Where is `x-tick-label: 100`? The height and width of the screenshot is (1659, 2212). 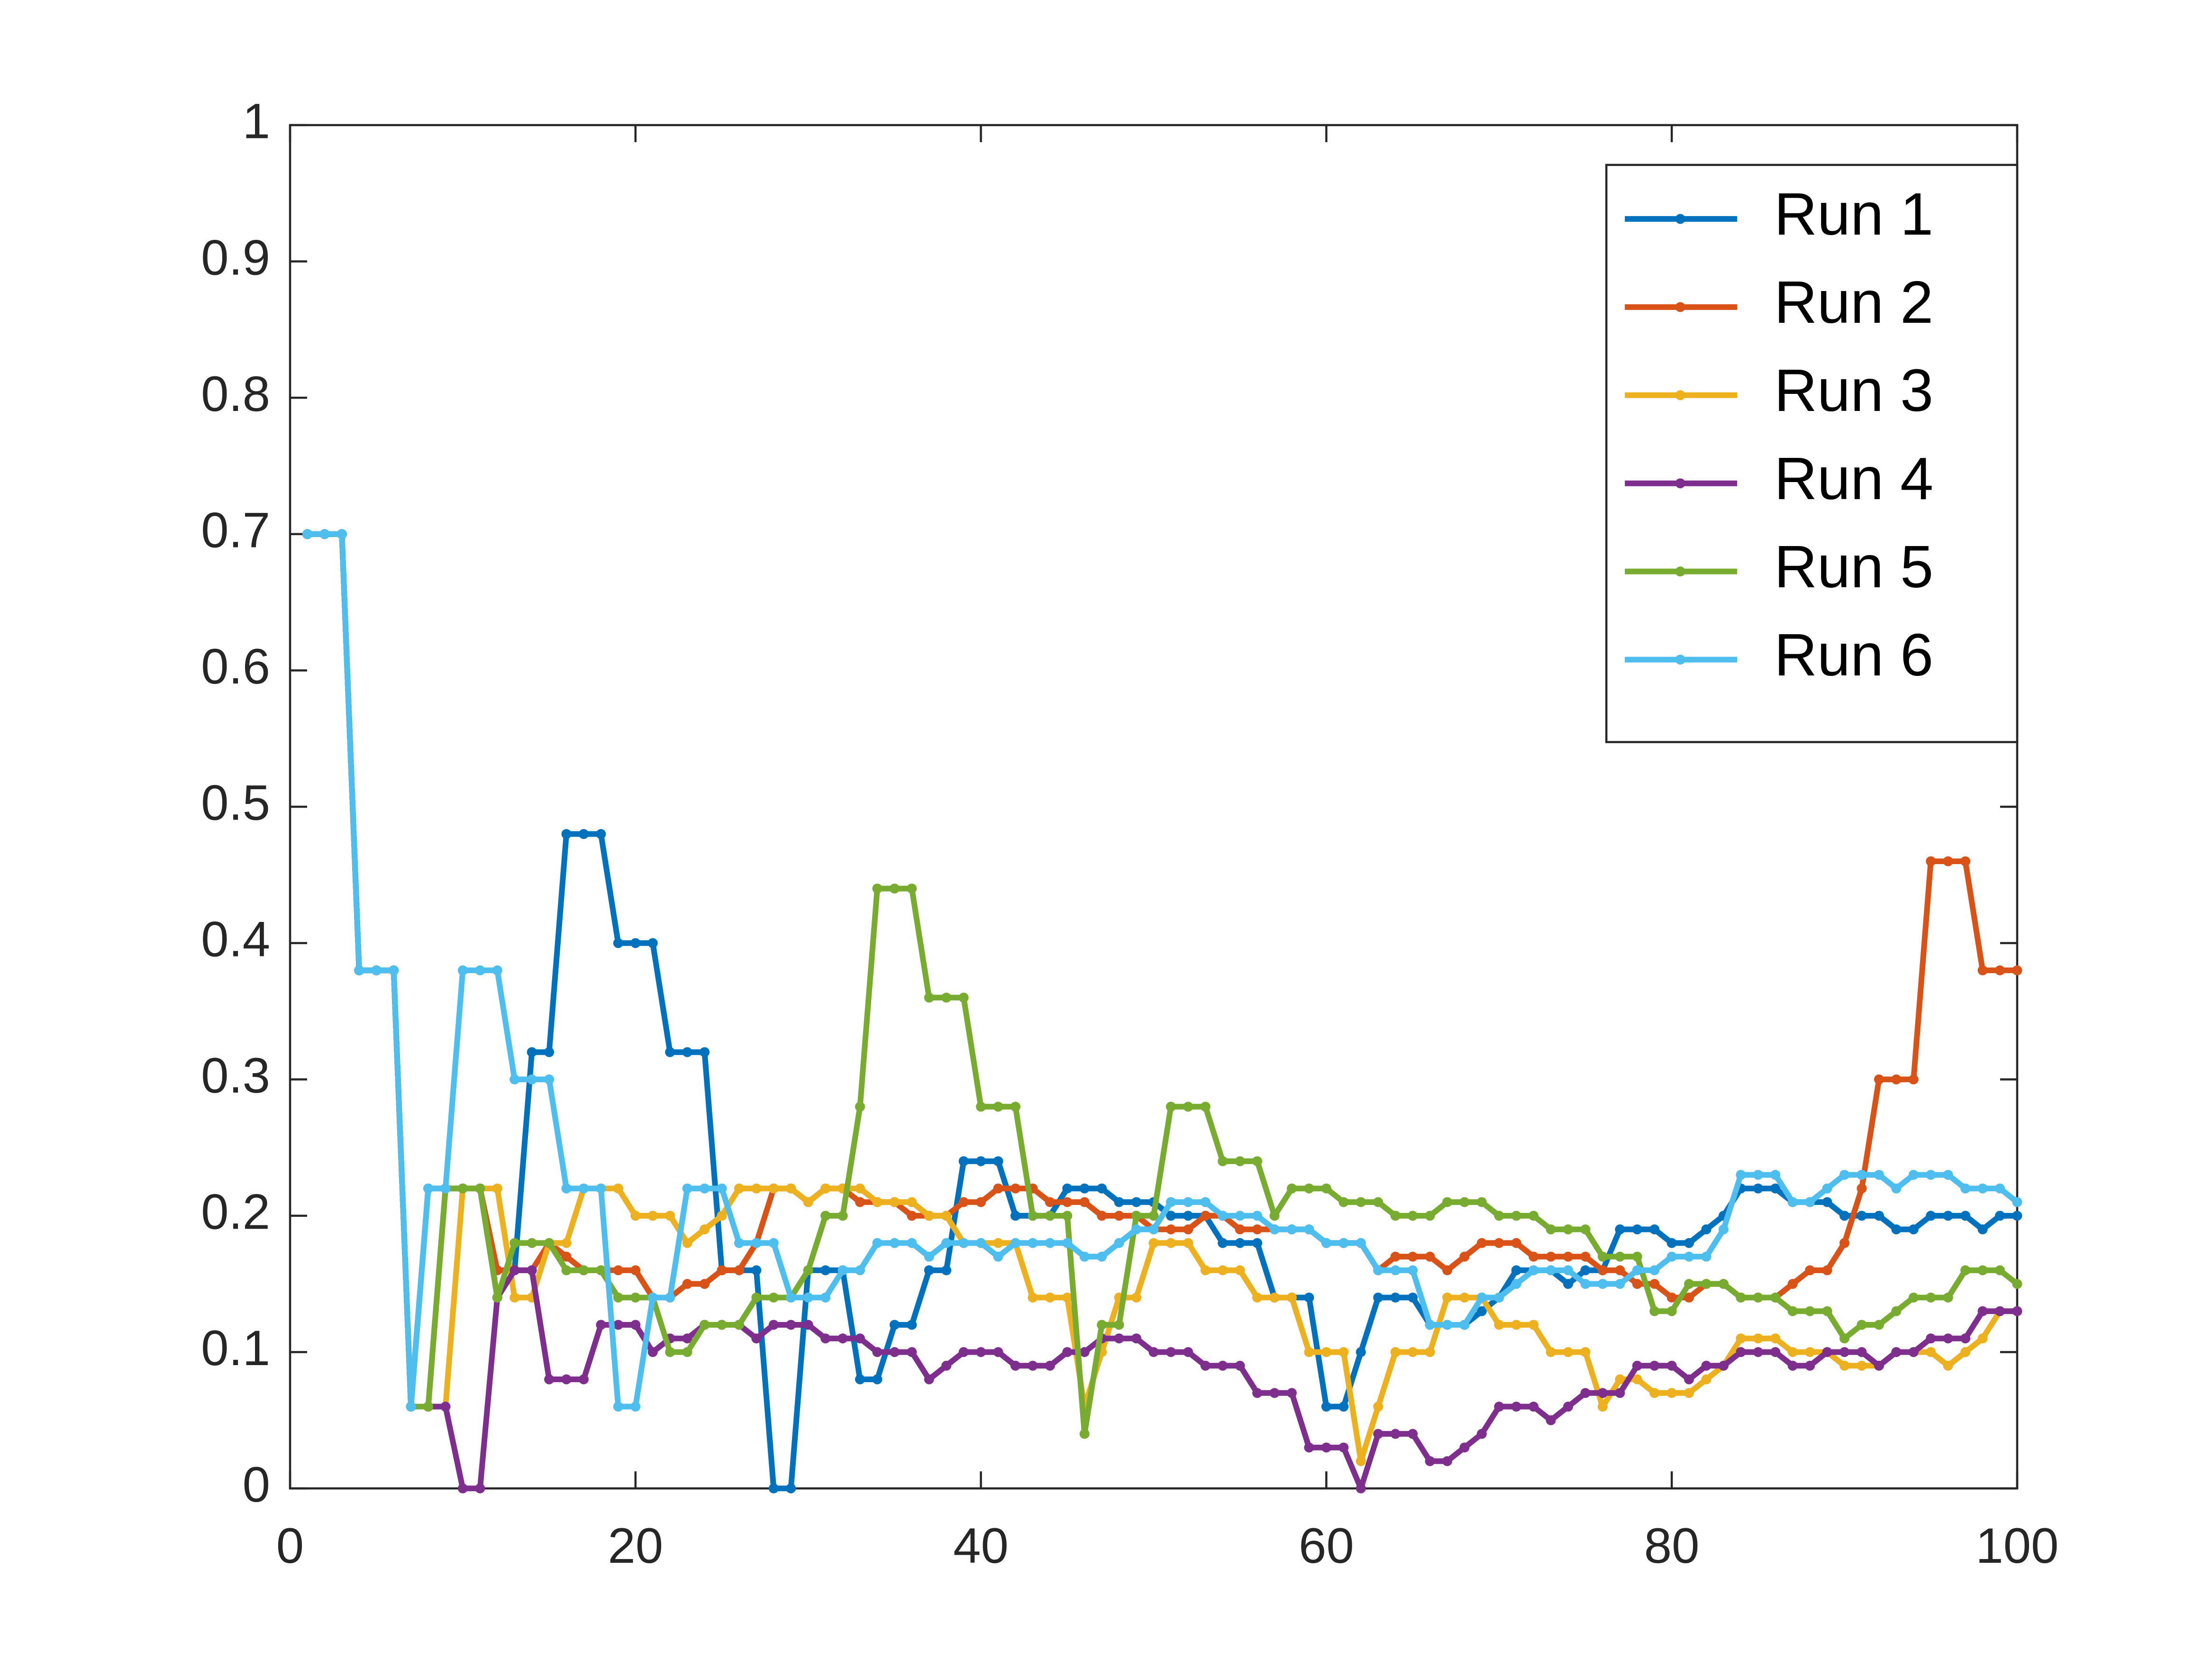 x-tick-label: 100 is located at coordinates (2016, 1546).